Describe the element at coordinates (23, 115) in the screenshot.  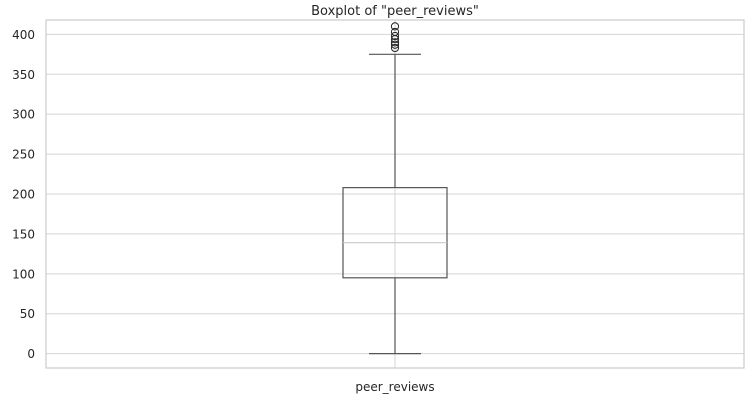
I see `y-tick-label: 300` at that location.